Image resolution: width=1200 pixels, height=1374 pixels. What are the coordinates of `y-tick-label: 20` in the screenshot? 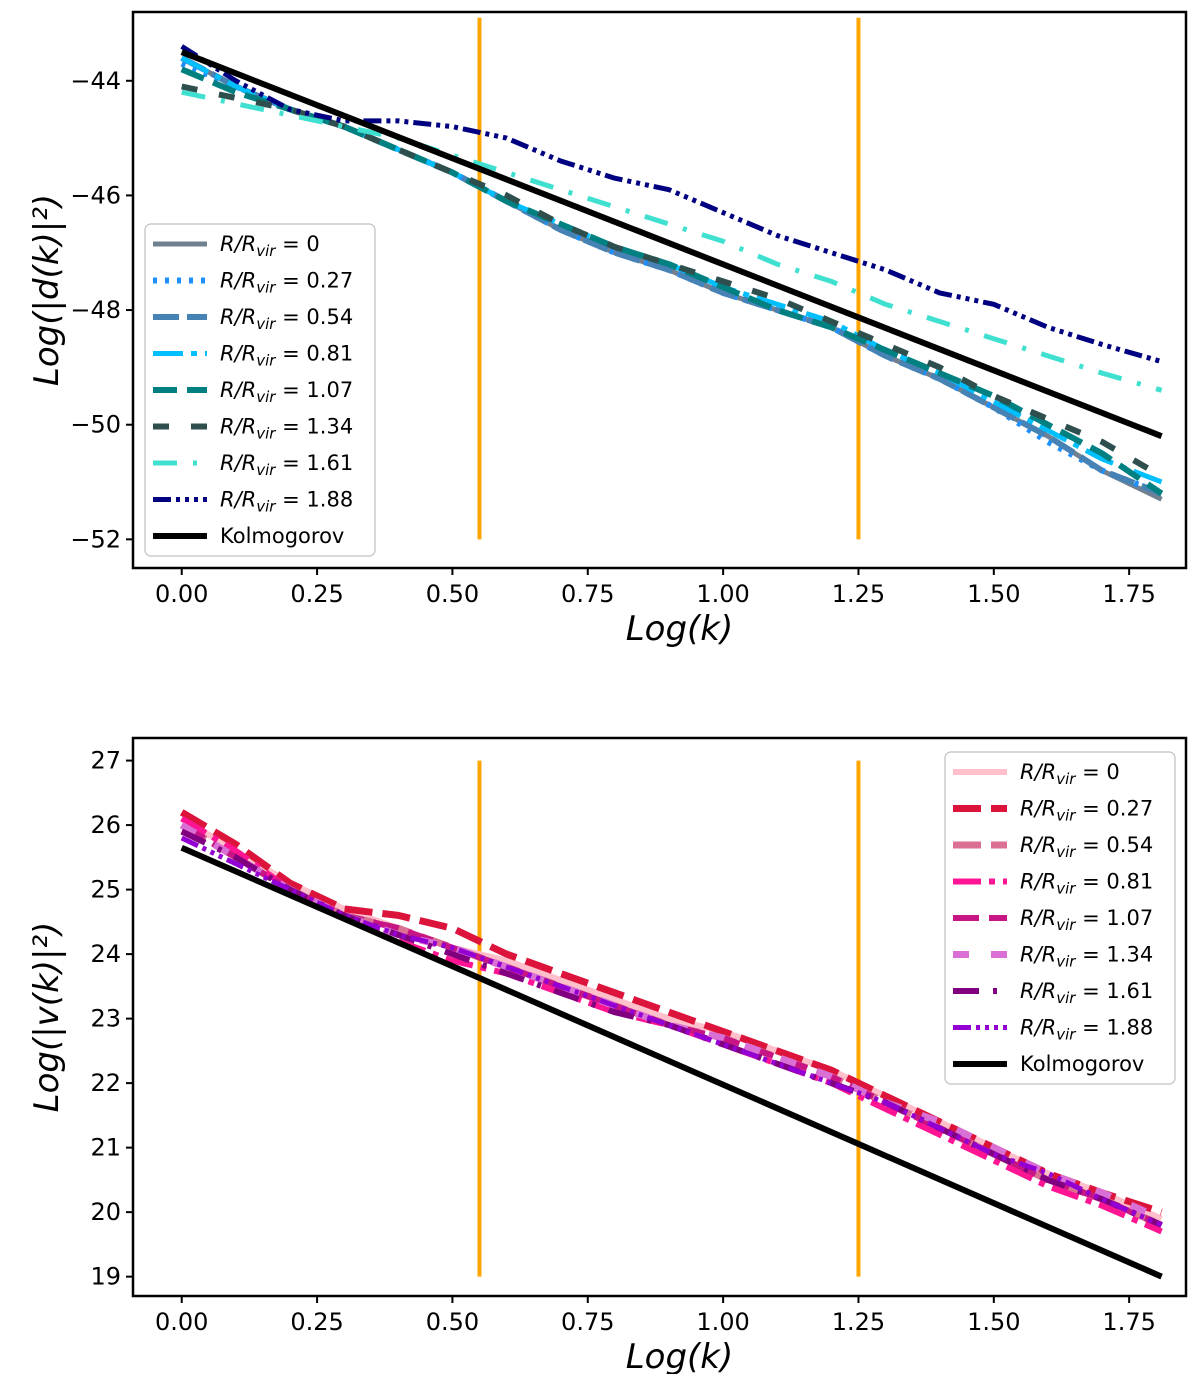 It's located at (105, 1212).